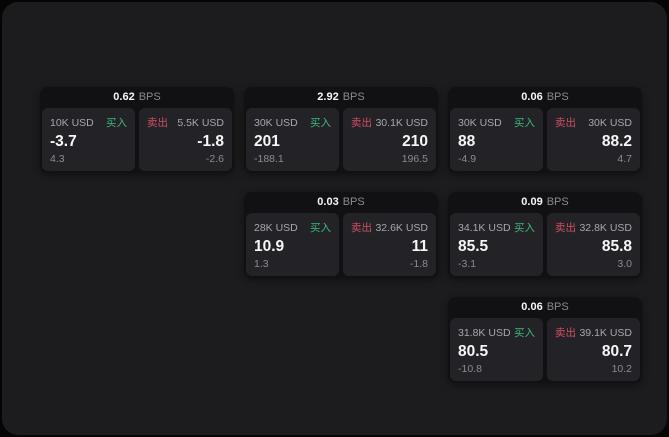  I want to click on bps-header: 0.09 BPS, so click(545, 202).